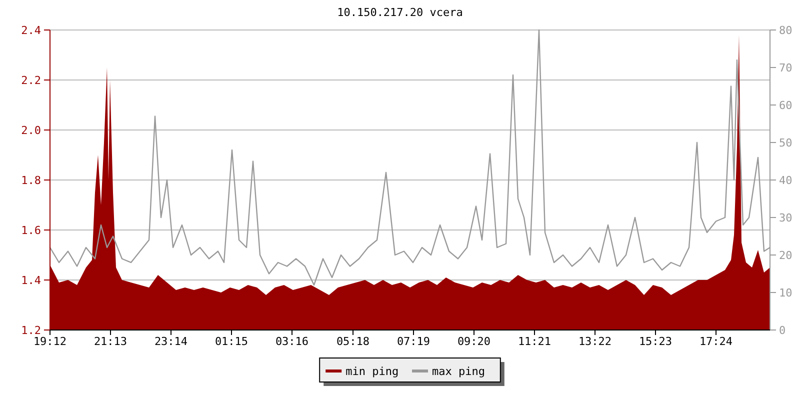  What do you see at coordinates (785, 293) in the screenshot?
I see `y2-tick-label: 10` at bounding box center [785, 293].